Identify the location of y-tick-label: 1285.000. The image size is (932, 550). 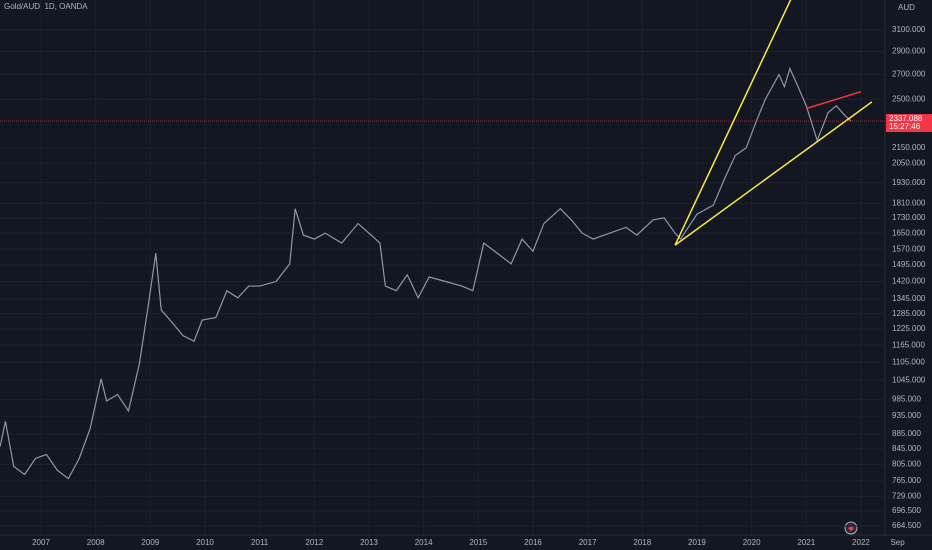
(909, 313).